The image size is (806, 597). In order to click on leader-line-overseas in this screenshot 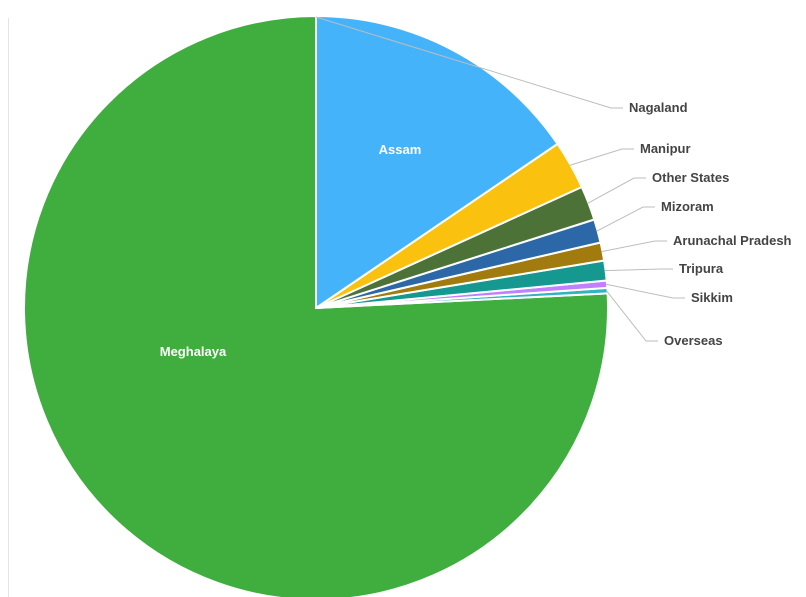, I will do `click(632, 316)`.